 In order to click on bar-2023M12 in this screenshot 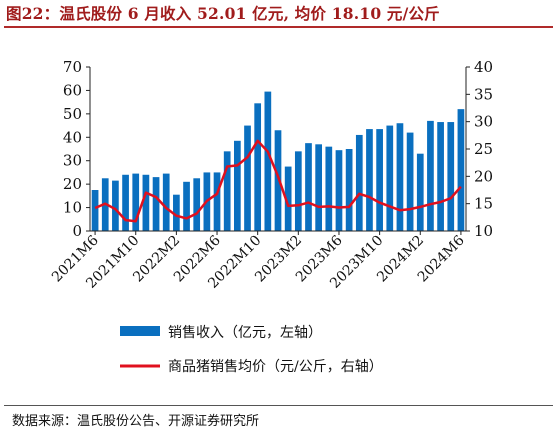, I will do `click(400, 177)`.